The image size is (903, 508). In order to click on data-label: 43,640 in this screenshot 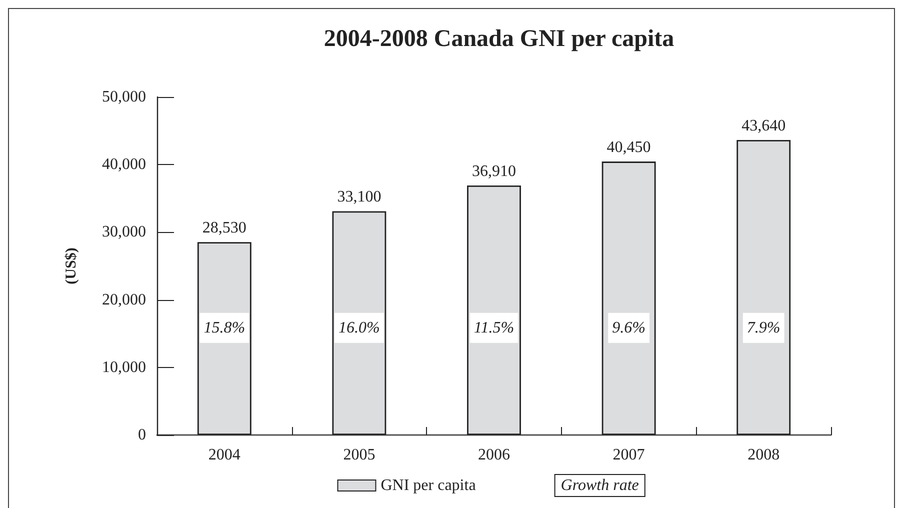, I will do `click(764, 125)`.